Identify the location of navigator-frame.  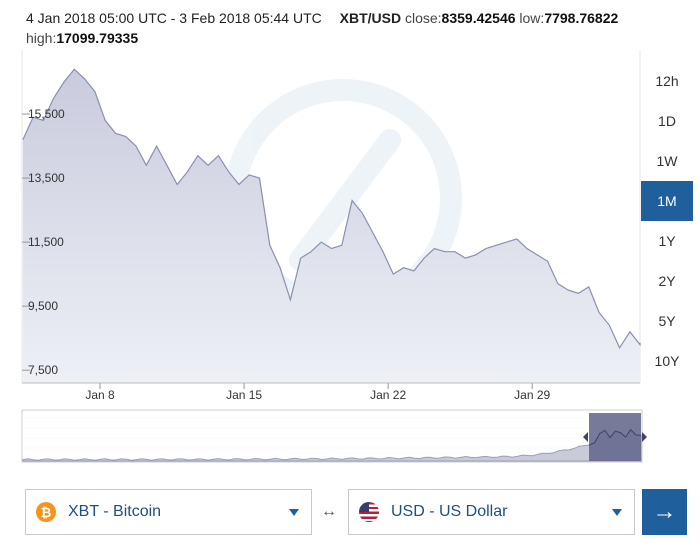
(332, 436).